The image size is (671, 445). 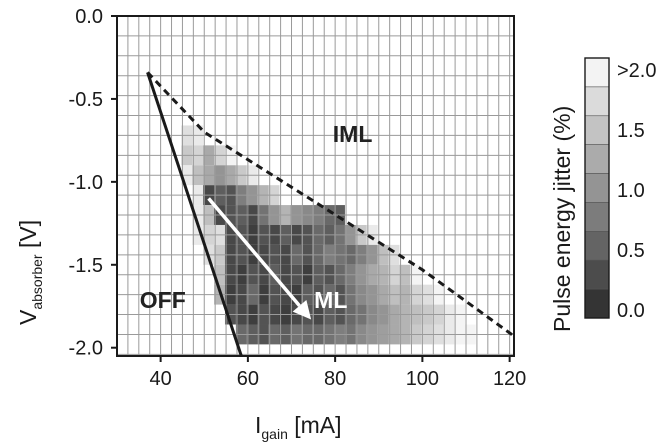 I want to click on y-tick-label: -0.5, so click(x=86, y=100).